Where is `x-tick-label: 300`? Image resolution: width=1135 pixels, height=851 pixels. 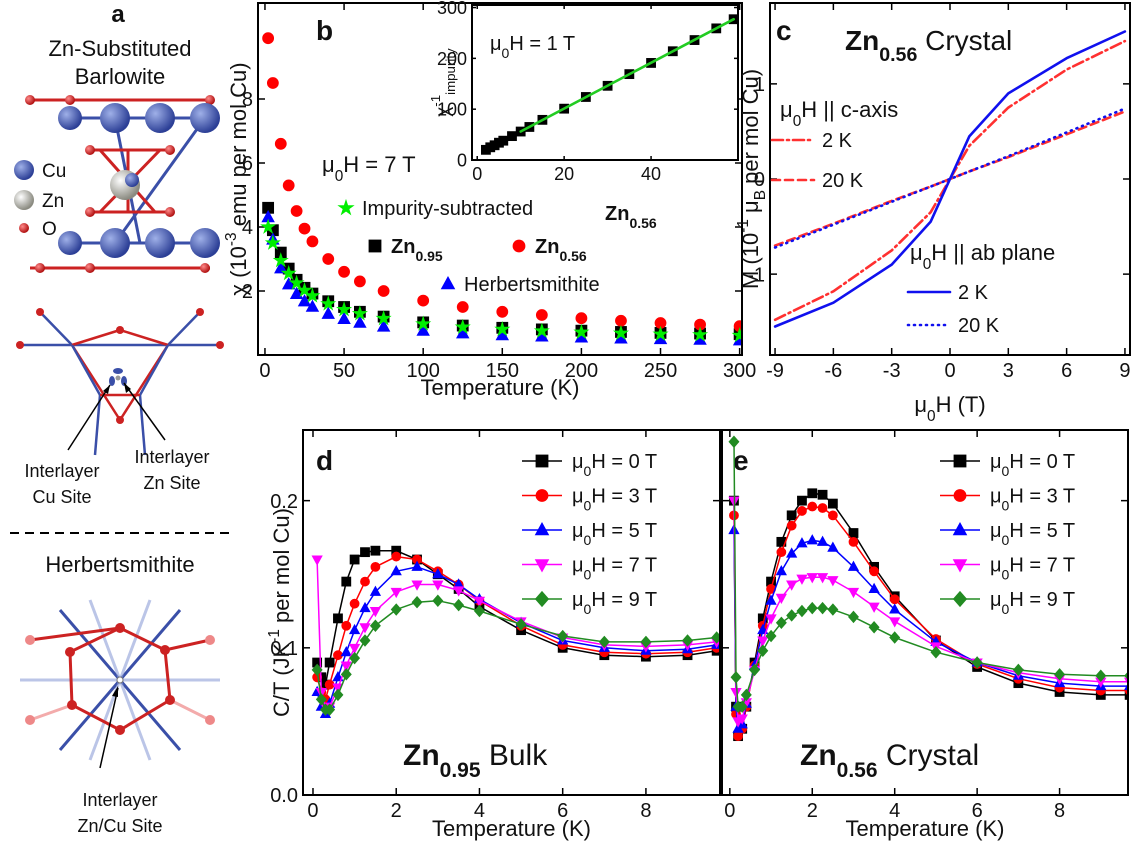
x-tick-label: 300 is located at coordinates (739, 371).